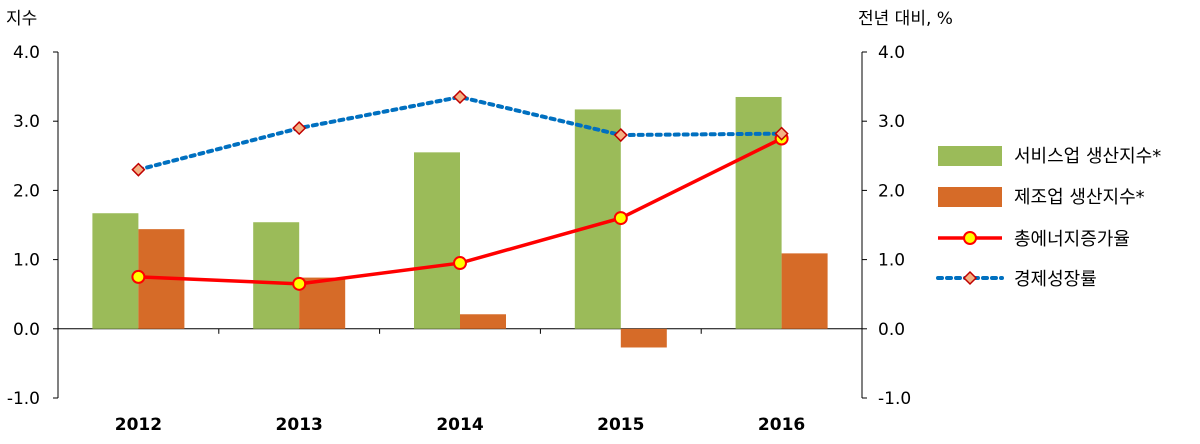 The width and height of the screenshot is (1200, 444). What do you see at coordinates (620, 425) in the screenshot?
I see `x-tick-label: 2015` at bounding box center [620, 425].